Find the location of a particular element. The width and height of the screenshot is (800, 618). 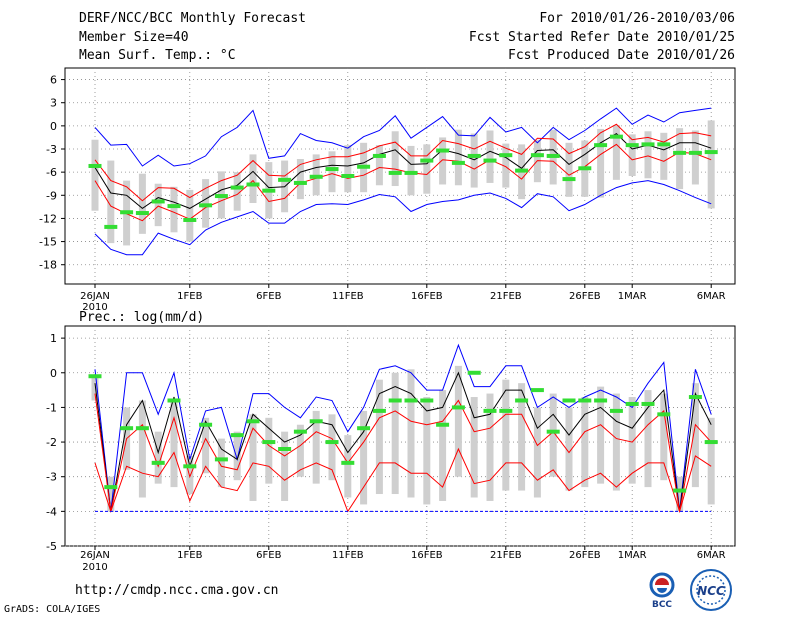

y-tick-label: -12 is located at coordinates (48, 218).